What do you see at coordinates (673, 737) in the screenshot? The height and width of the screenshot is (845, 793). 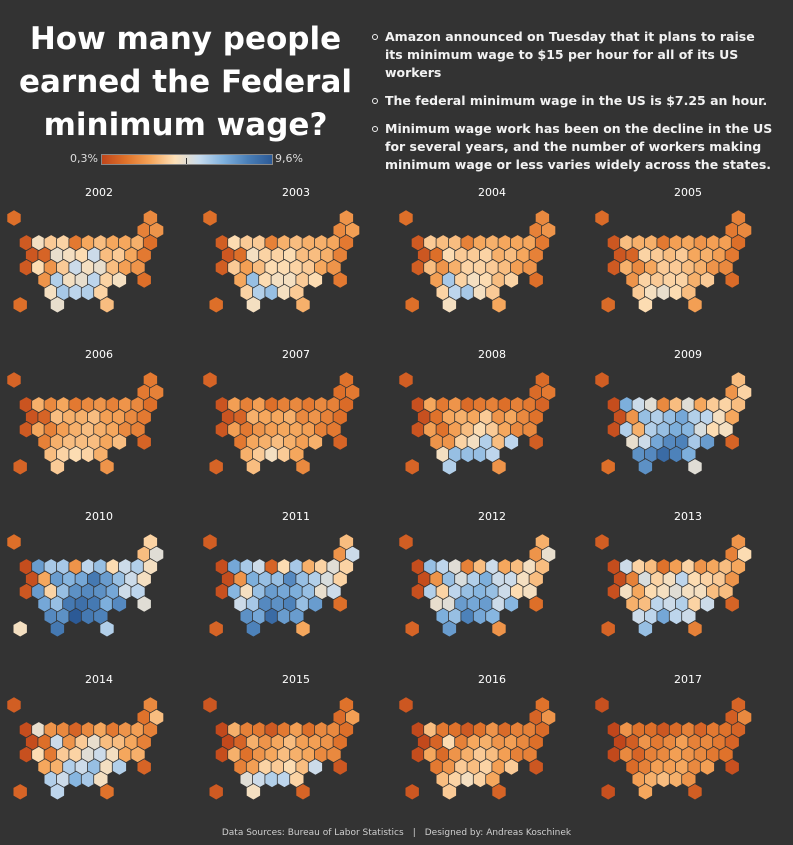 I see `hexmap-2017: 2017` at bounding box center [673, 737].